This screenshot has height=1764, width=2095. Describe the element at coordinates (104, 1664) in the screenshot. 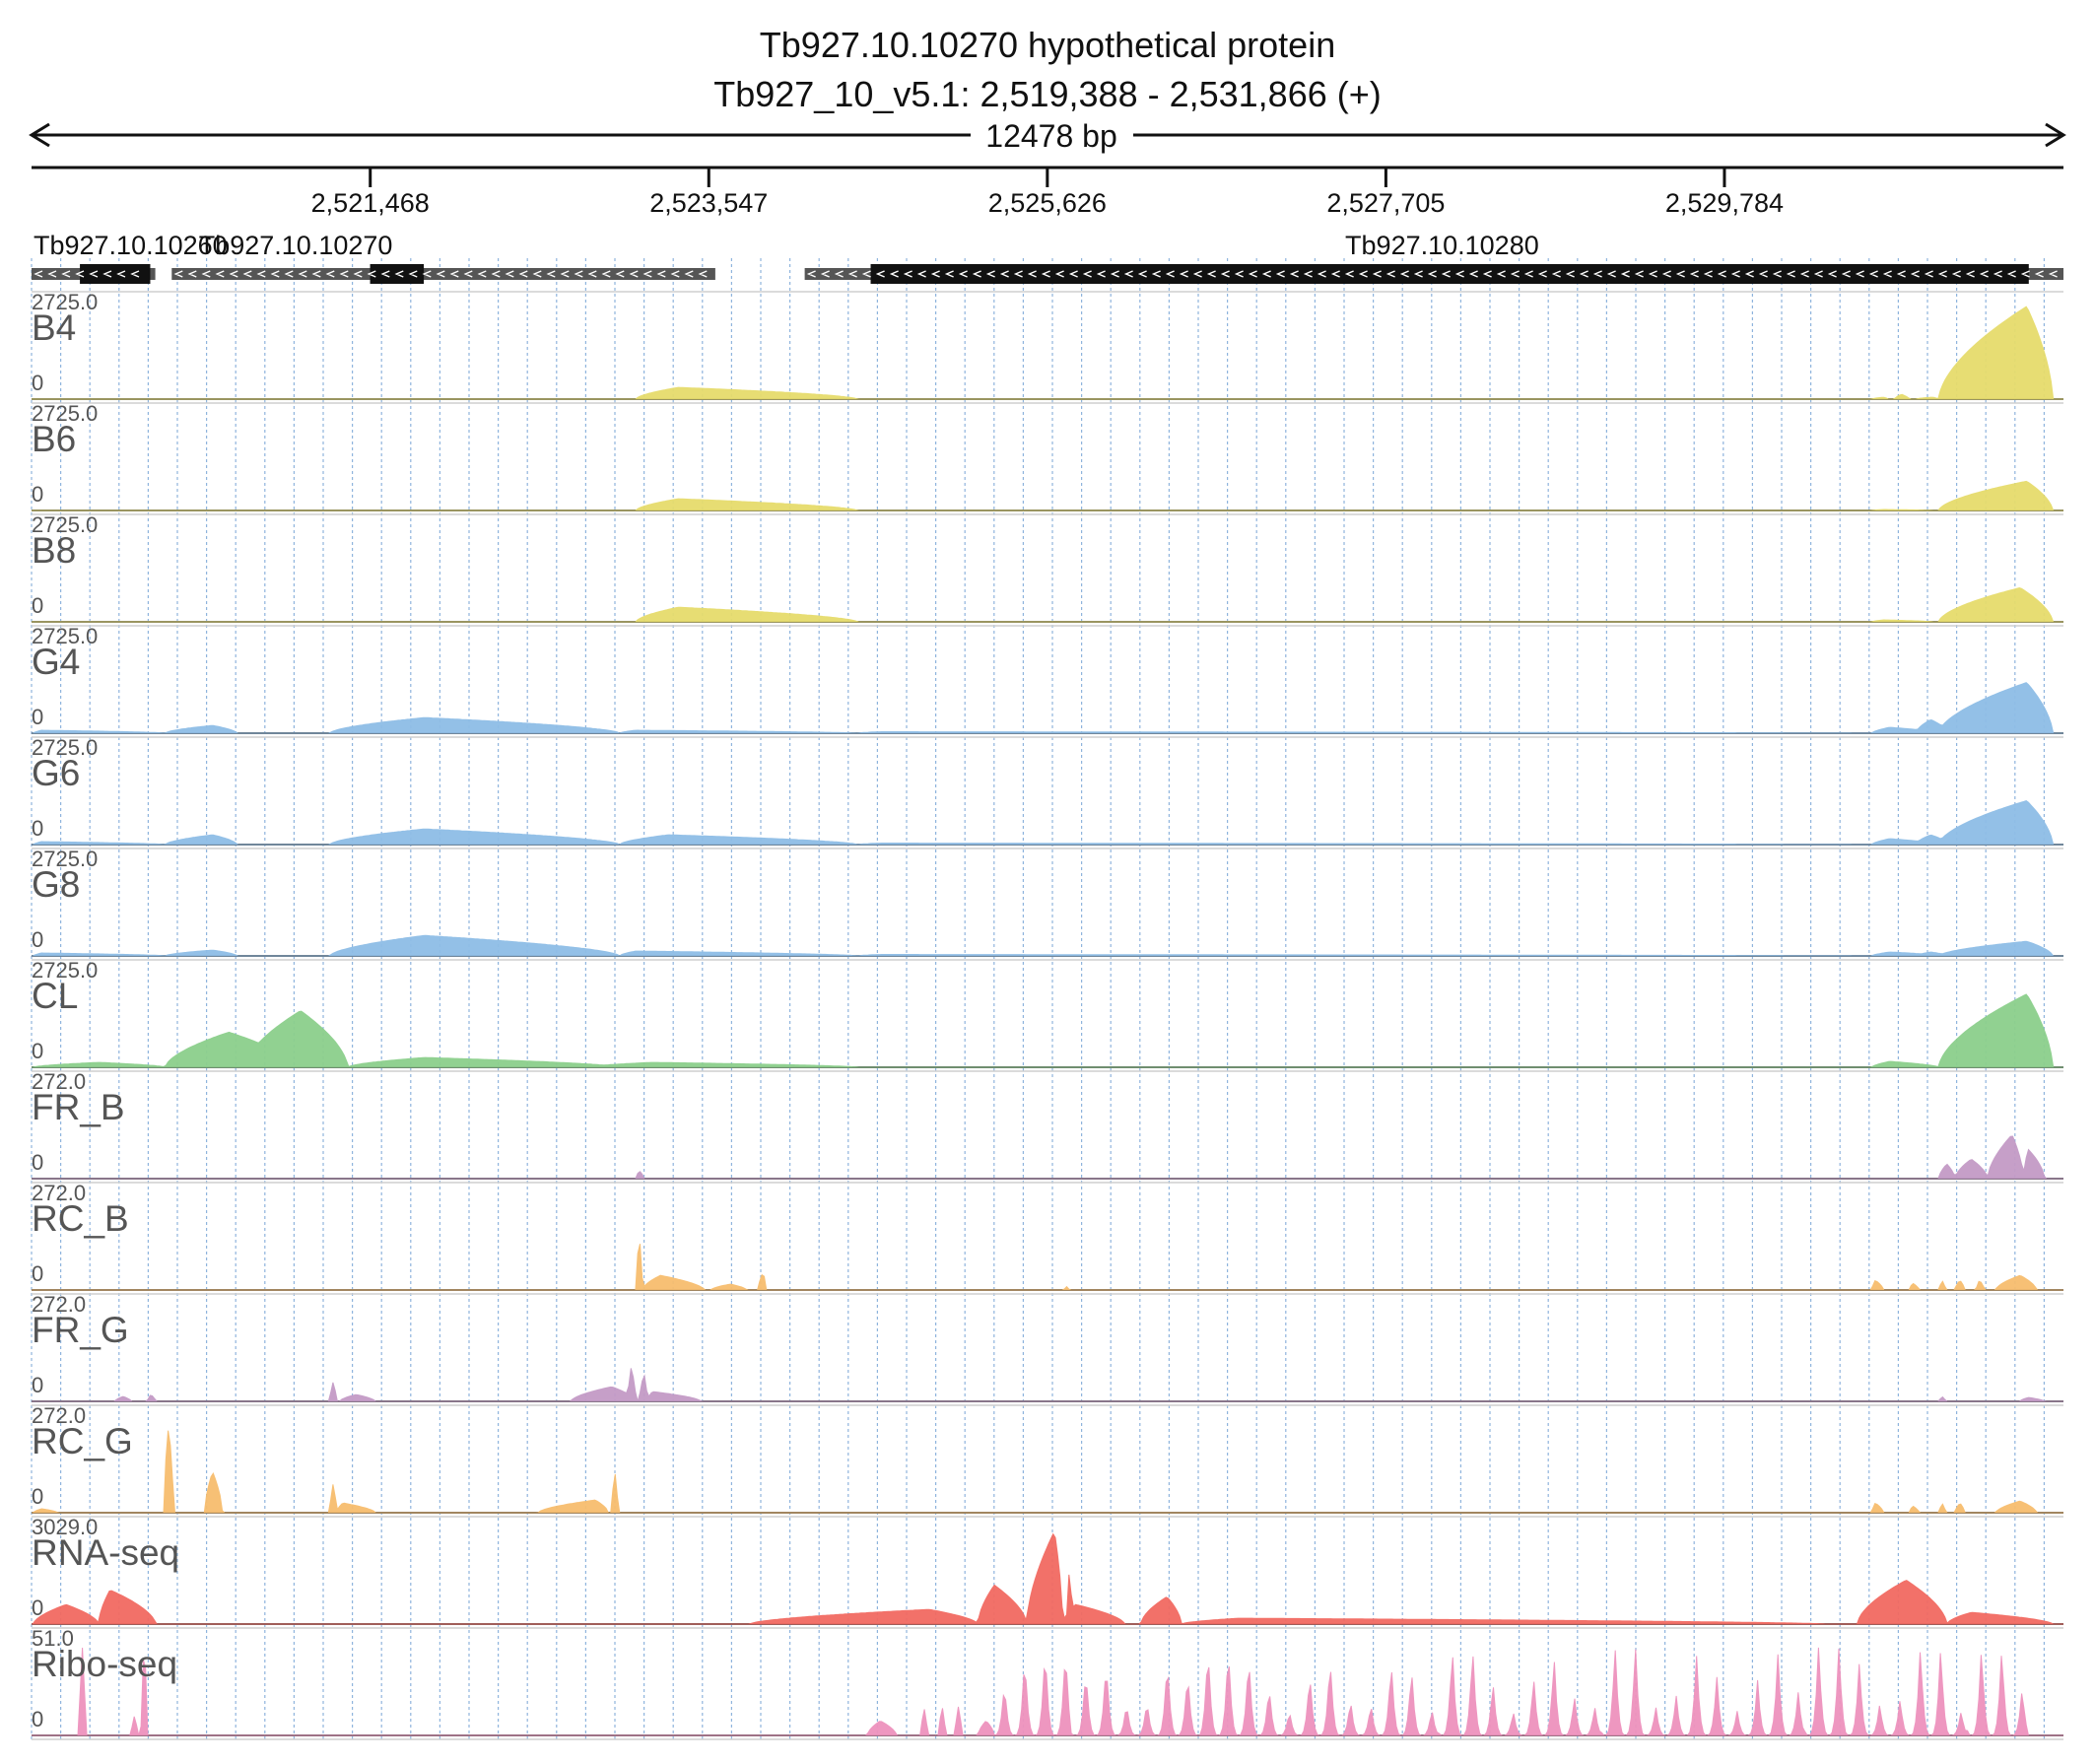

I see `track-name: Ribo-seq` at that location.